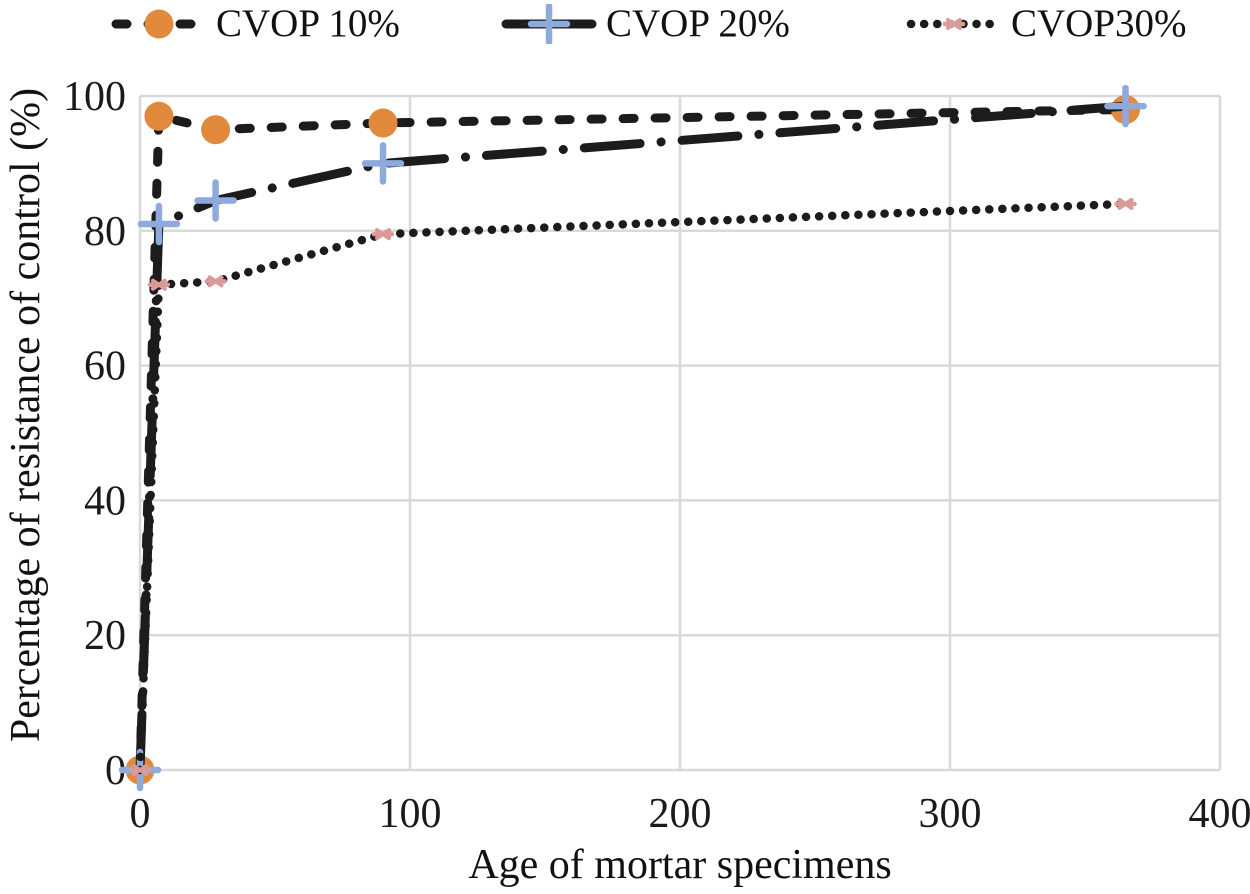  I want to click on legend-item-cvop-20-: CVOP 20%, so click(645, 24).